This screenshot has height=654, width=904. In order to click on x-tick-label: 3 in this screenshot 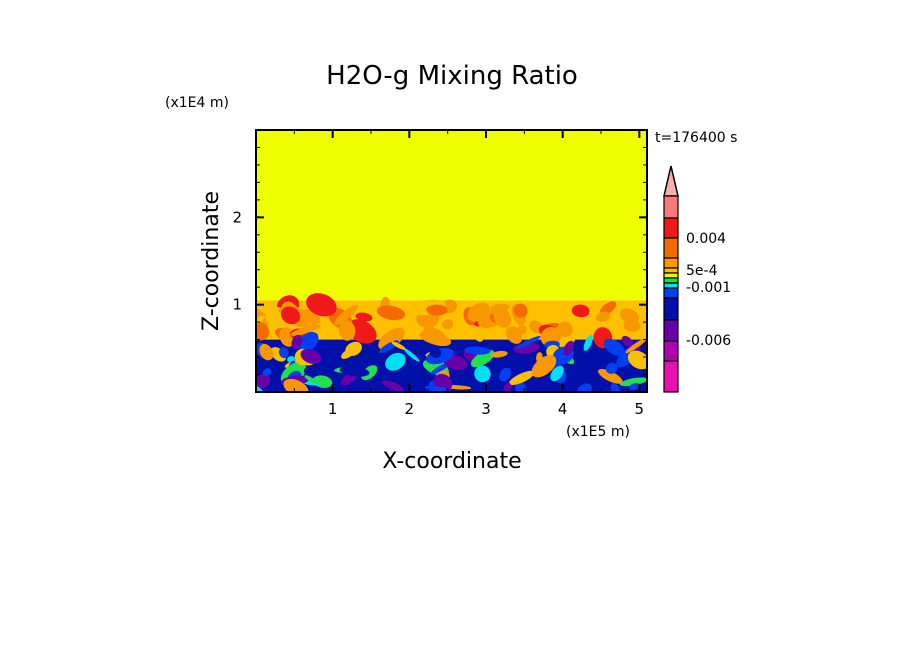, I will do `click(486, 409)`.